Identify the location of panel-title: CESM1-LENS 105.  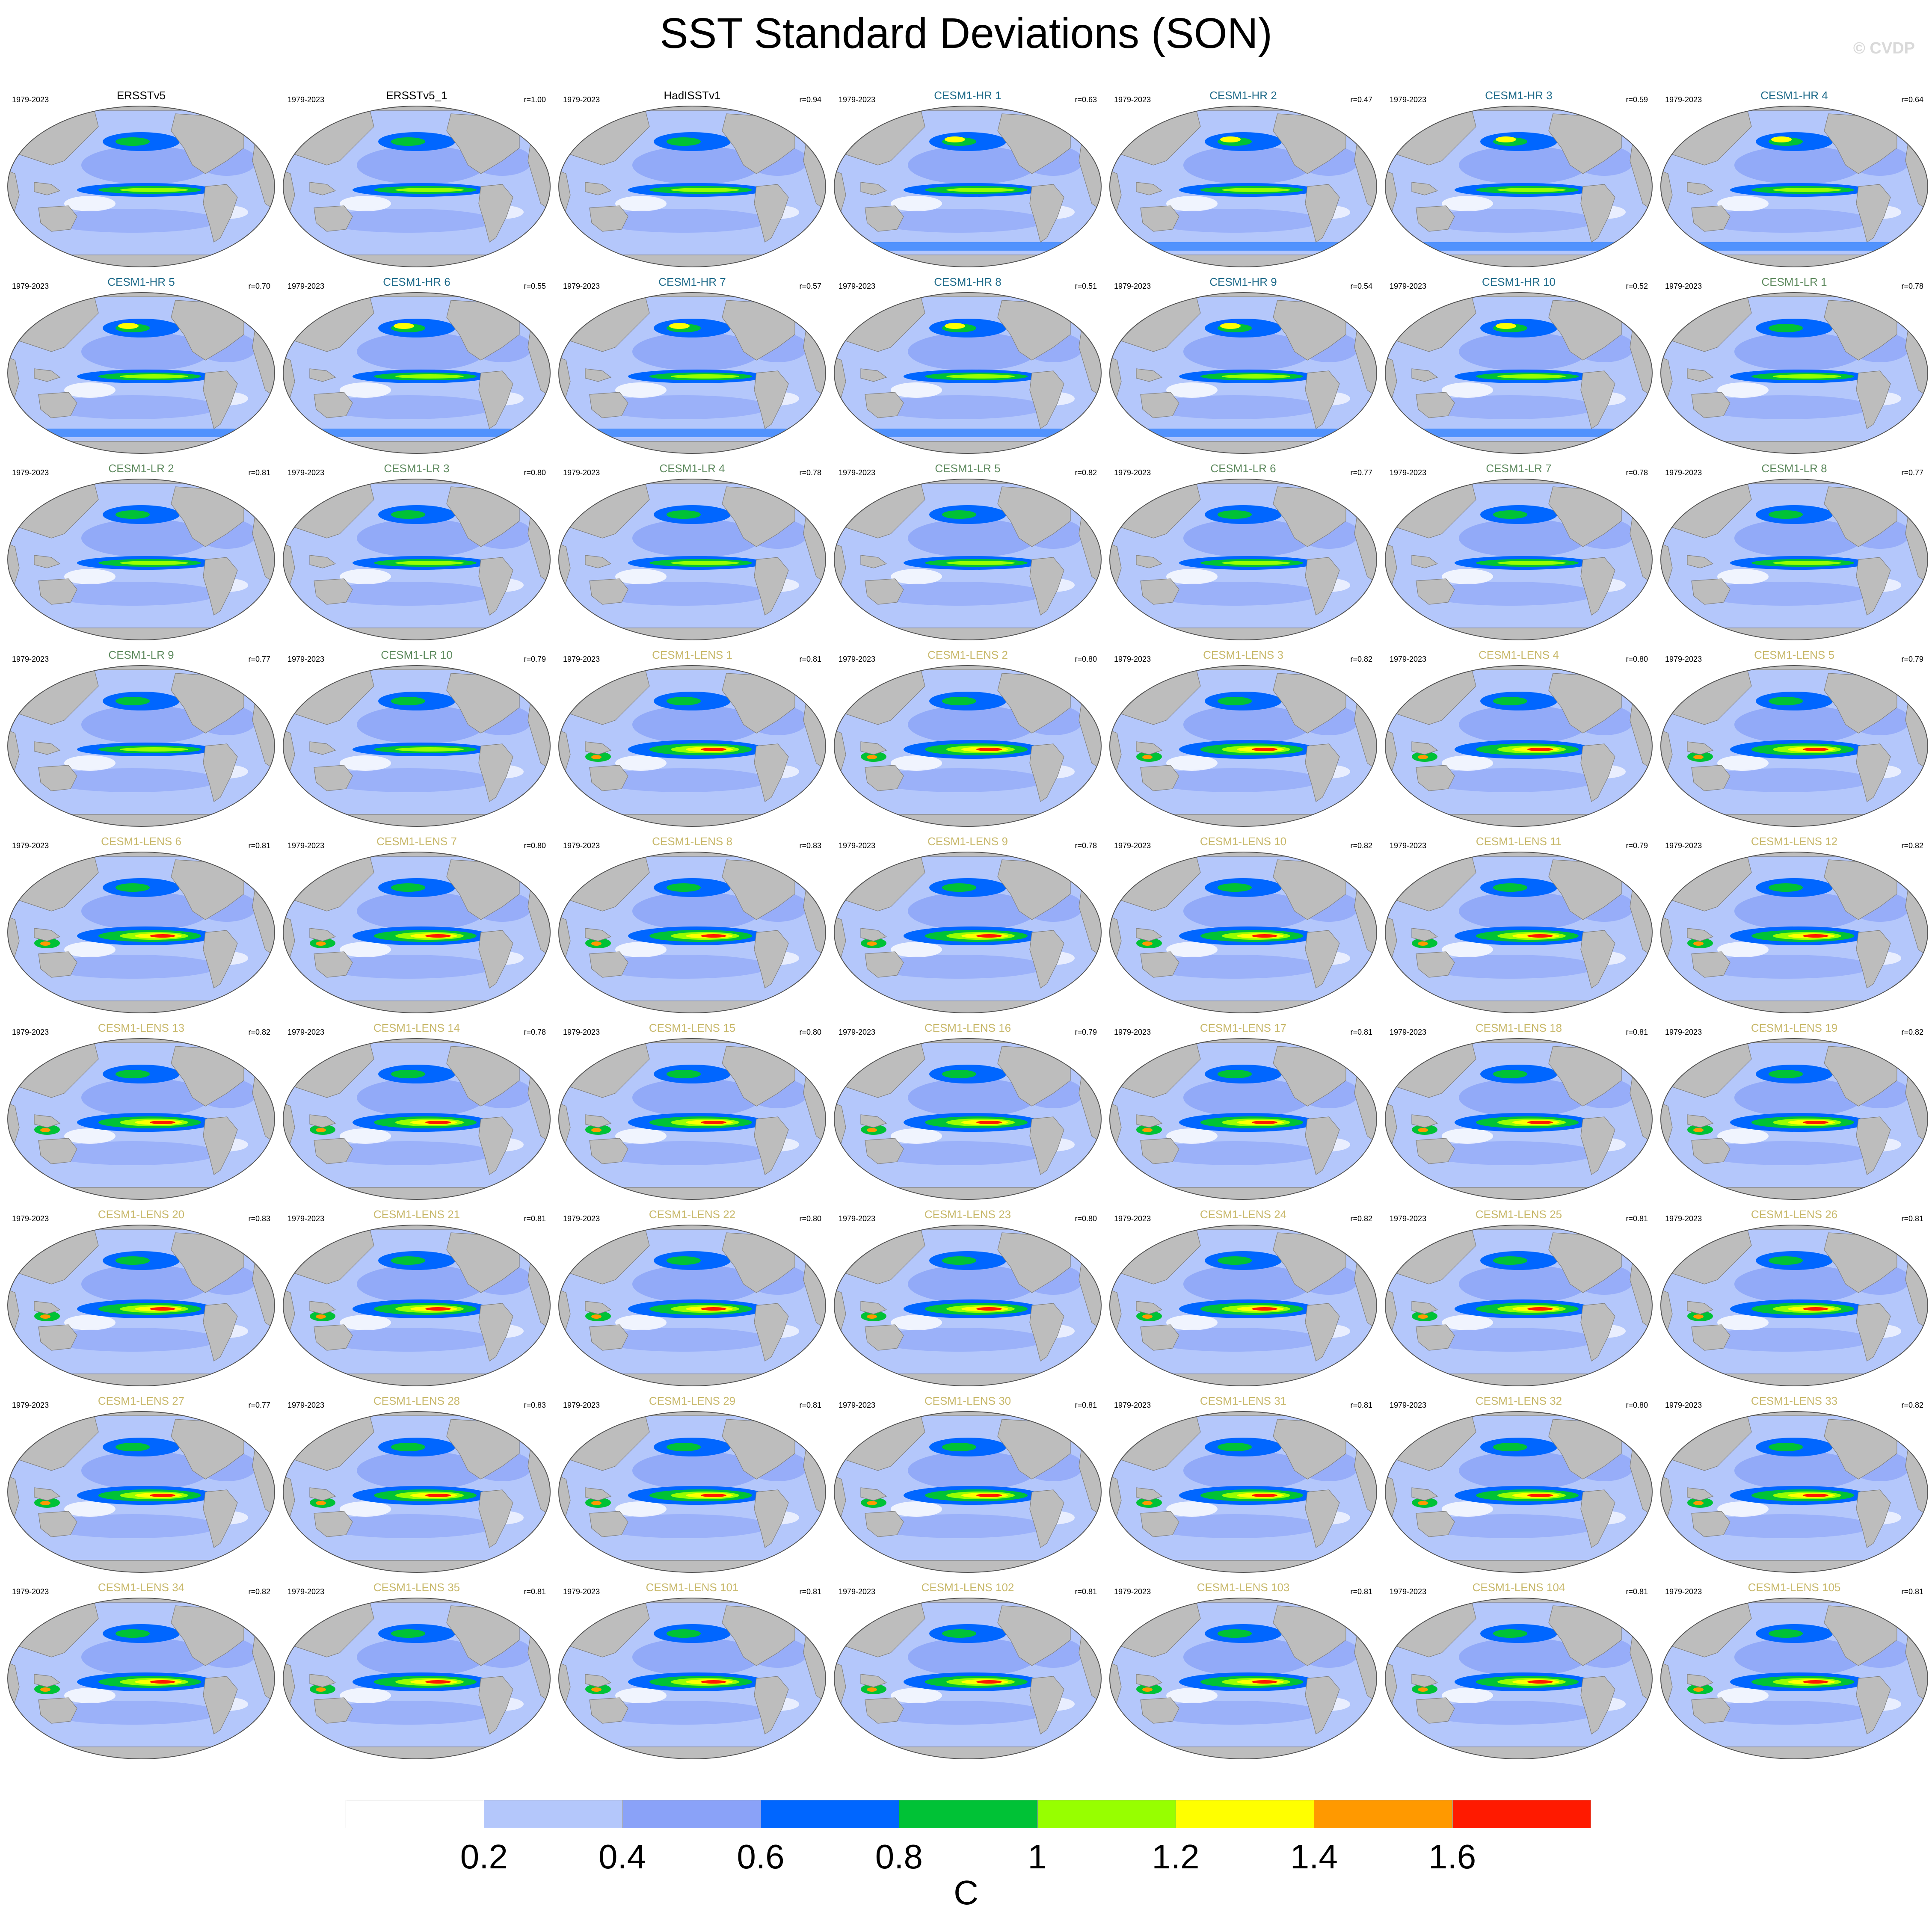
(1794, 1587).